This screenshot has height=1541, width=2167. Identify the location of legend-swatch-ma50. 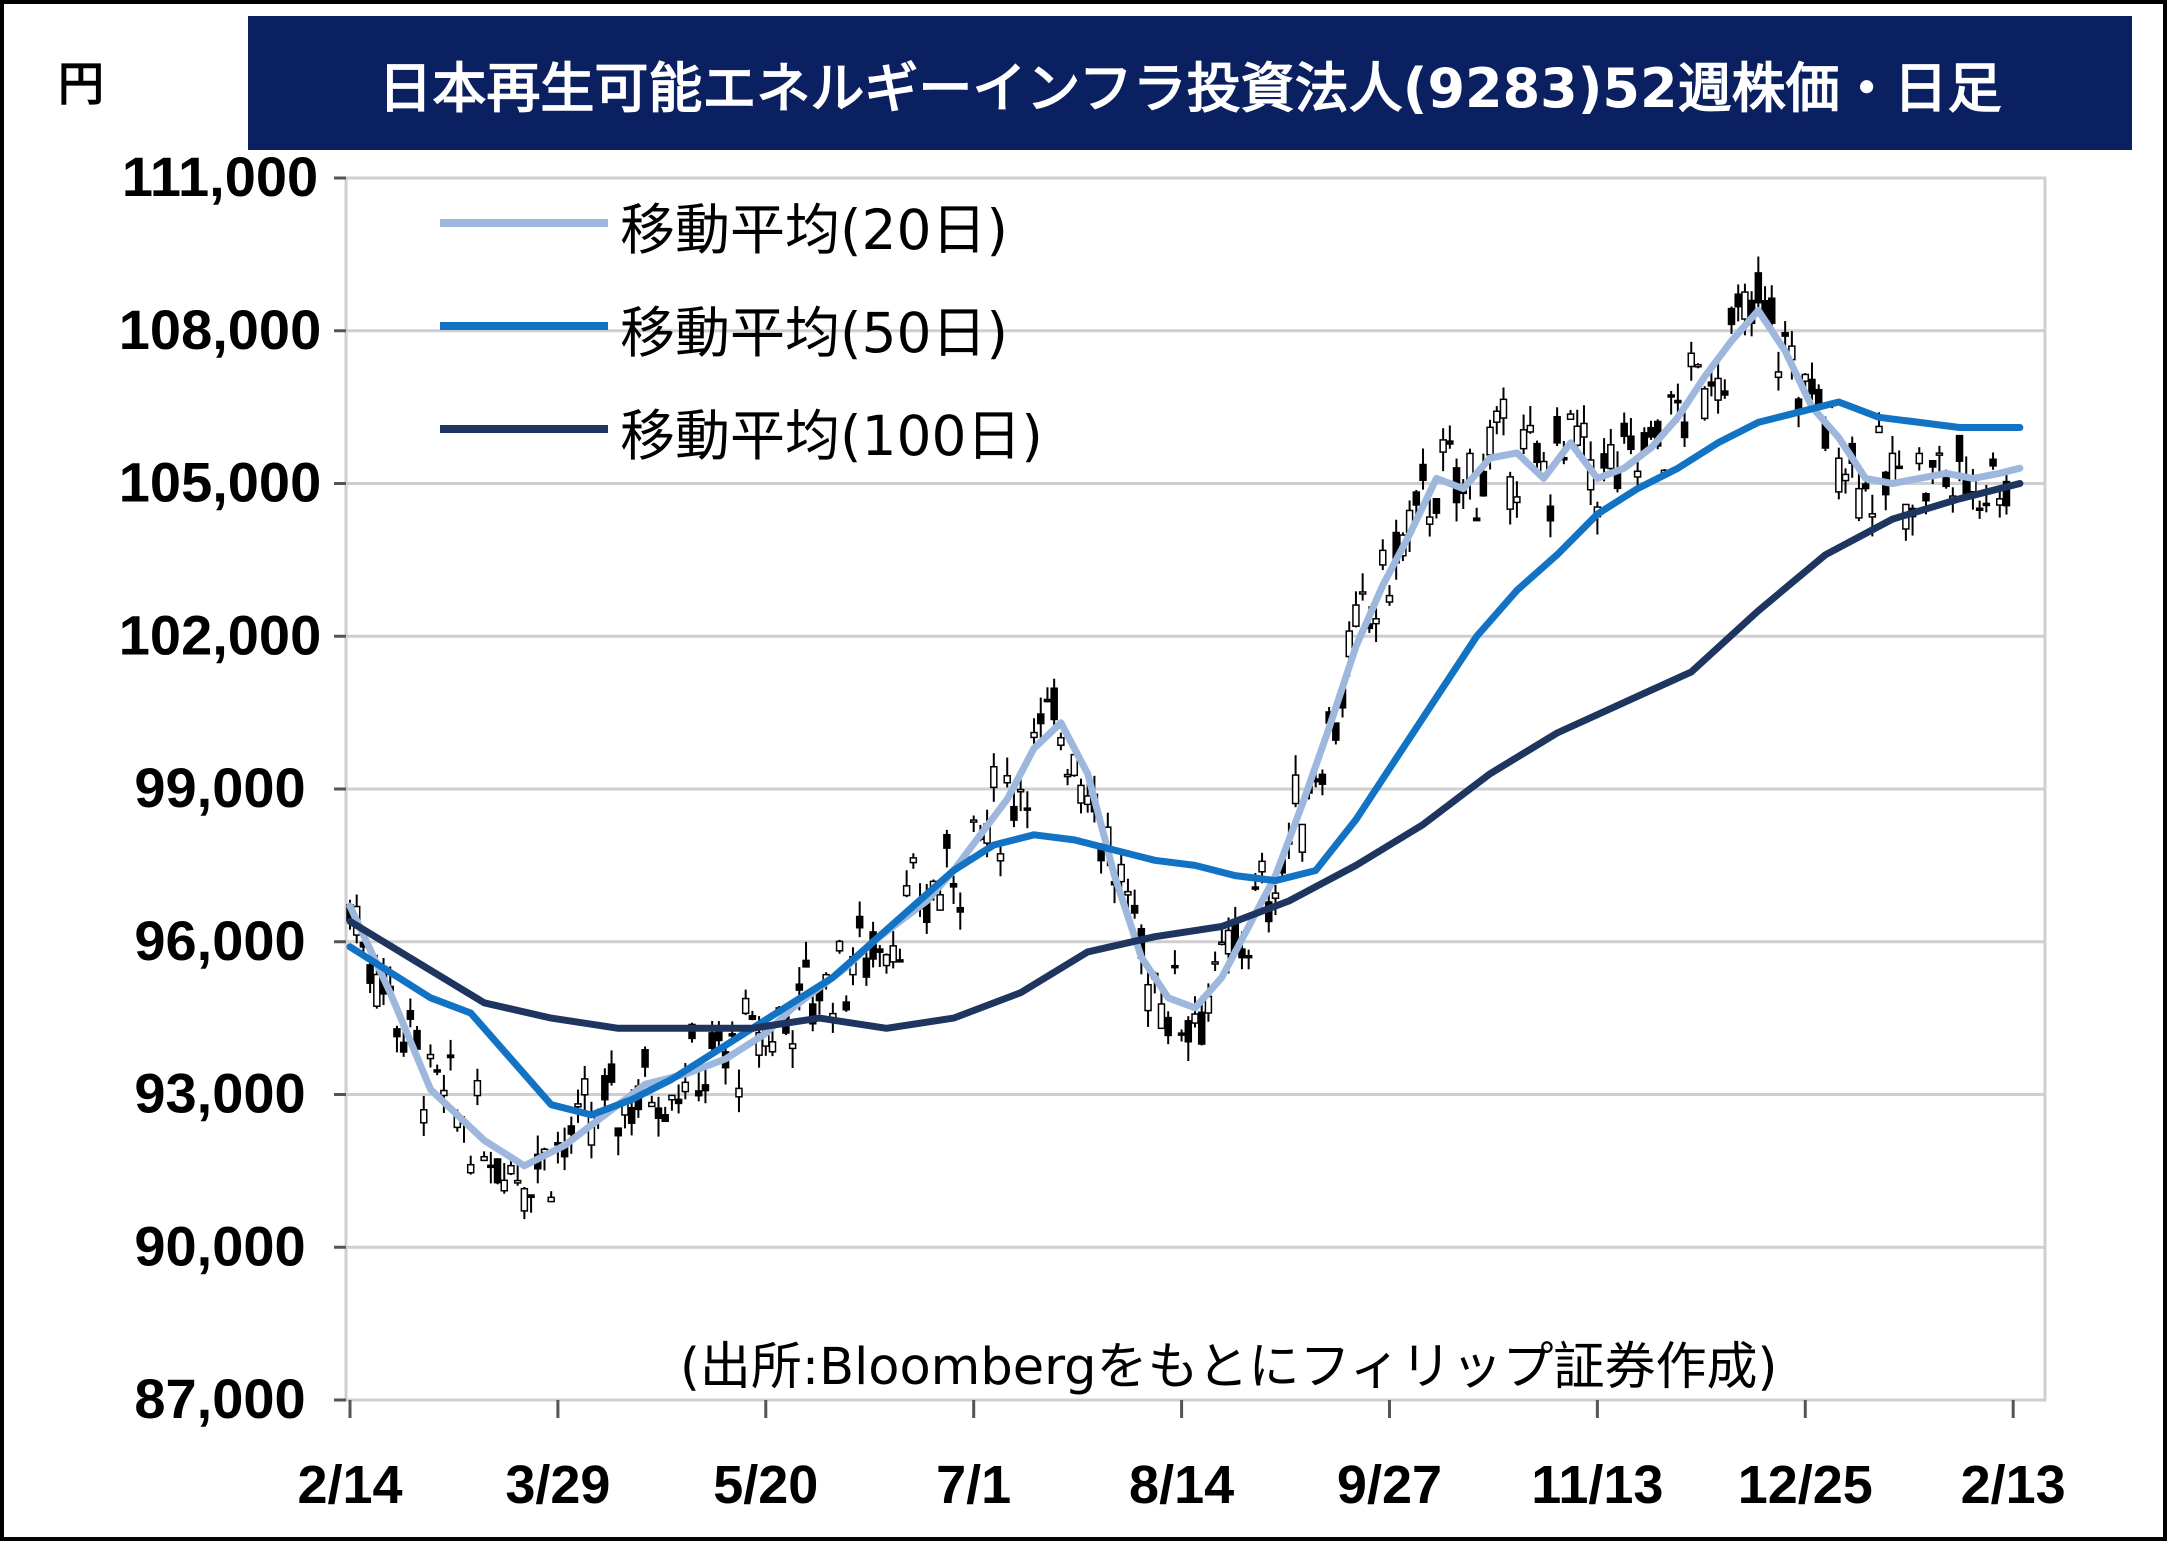
(524, 326).